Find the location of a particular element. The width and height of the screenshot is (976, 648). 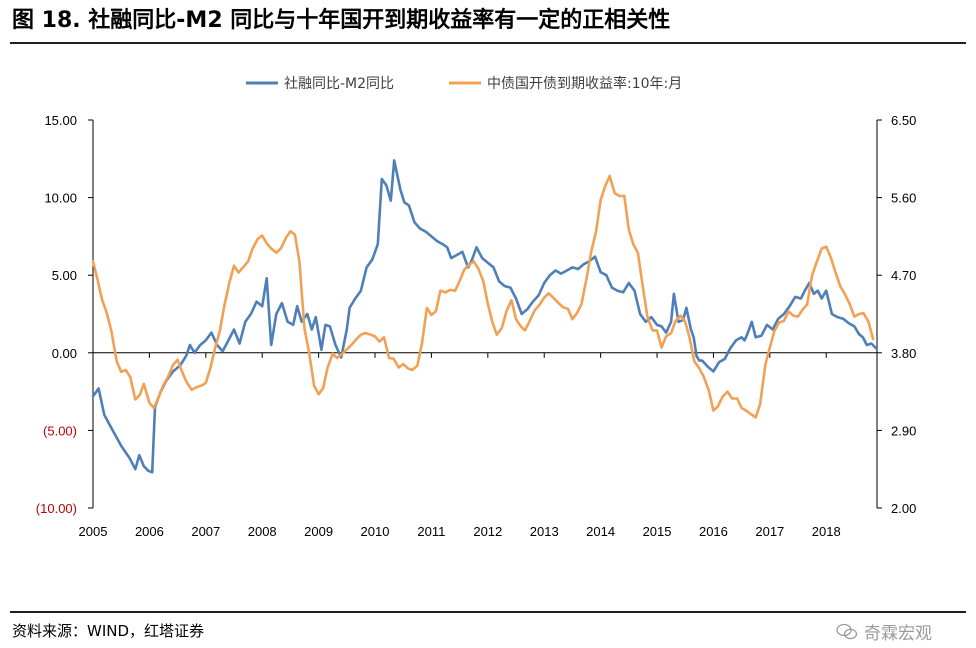

x-tick-label: 2016 is located at coordinates (713, 531).